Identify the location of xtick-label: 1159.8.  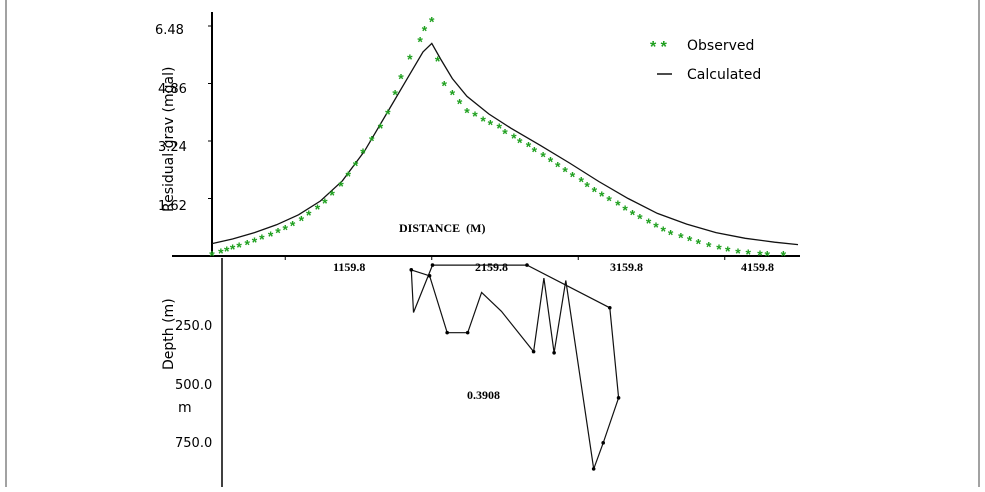
(349, 267).